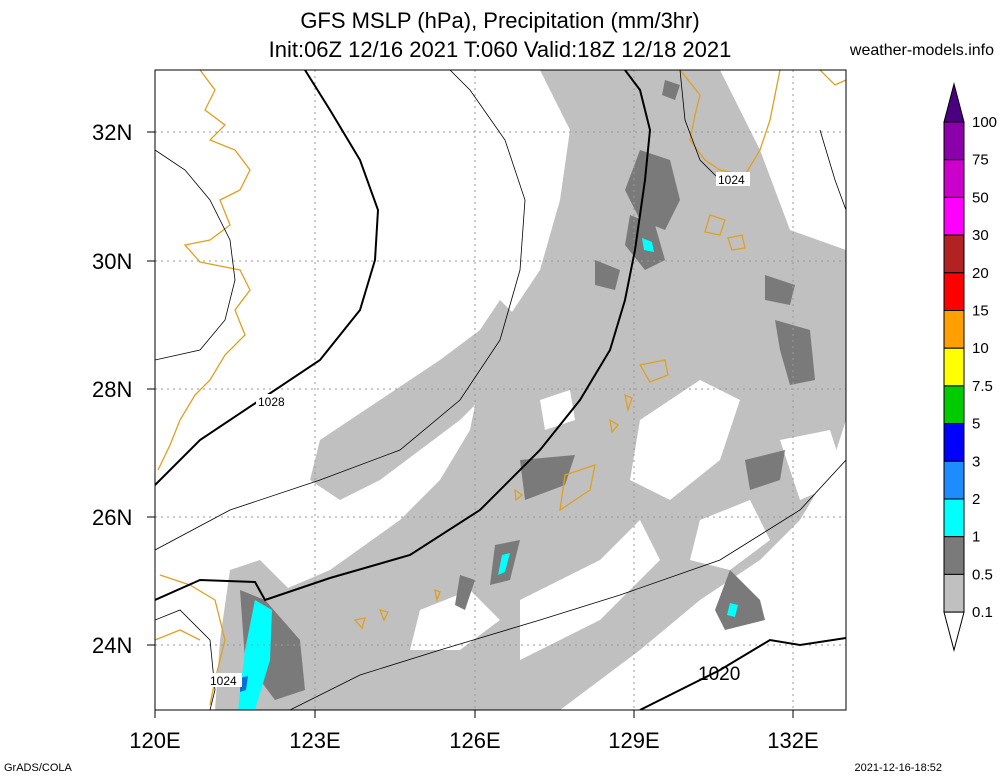 The width and height of the screenshot is (1000, 779). I want to click on colorbar-label: 20, so click(980, 273).